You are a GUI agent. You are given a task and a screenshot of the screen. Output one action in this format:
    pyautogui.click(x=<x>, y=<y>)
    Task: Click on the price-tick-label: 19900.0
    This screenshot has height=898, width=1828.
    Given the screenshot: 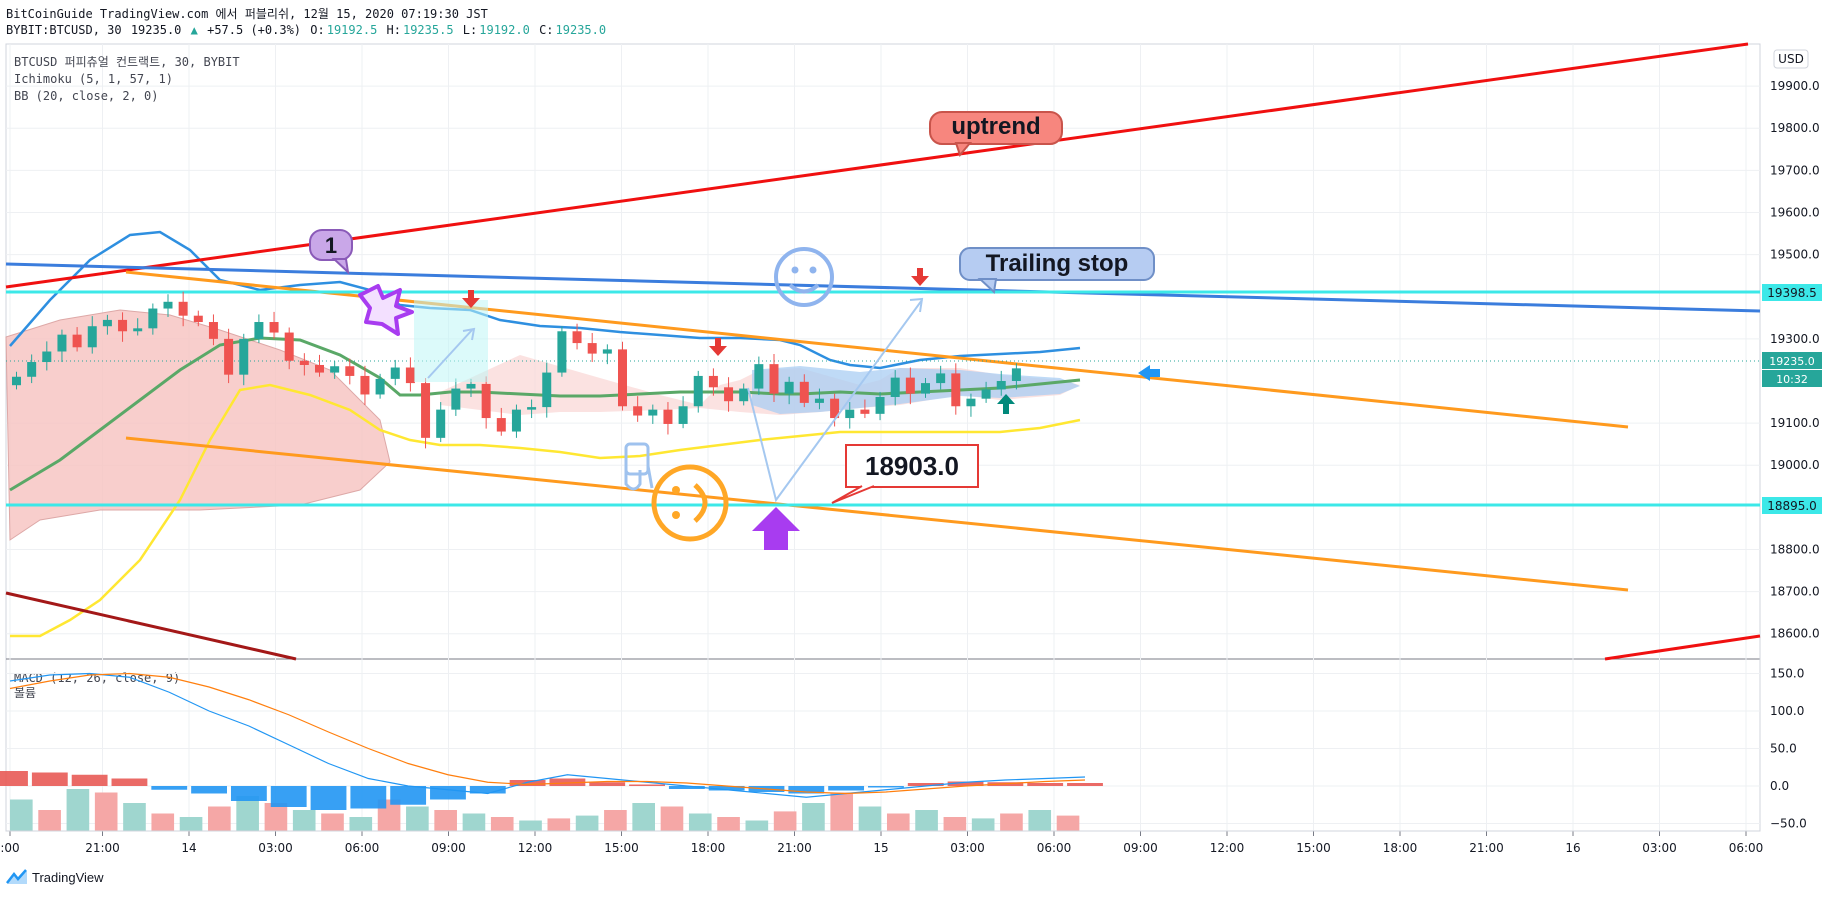 What is the action you would take?
    pyautogui.click(x=1795, y=86)
    